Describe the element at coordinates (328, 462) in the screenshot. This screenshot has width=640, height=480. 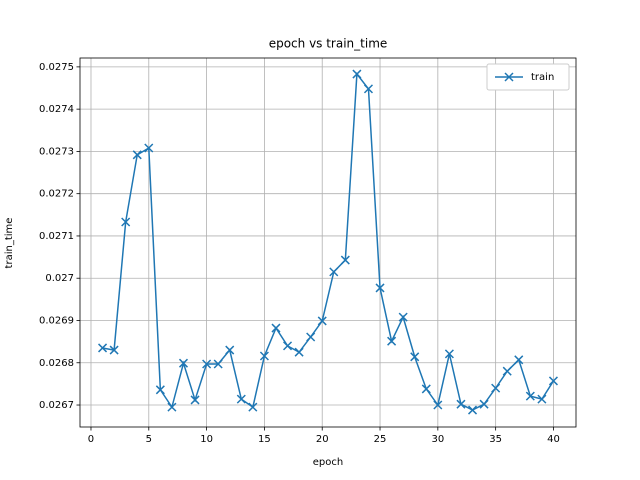
I see `x-axis-label: epoch` at that location.